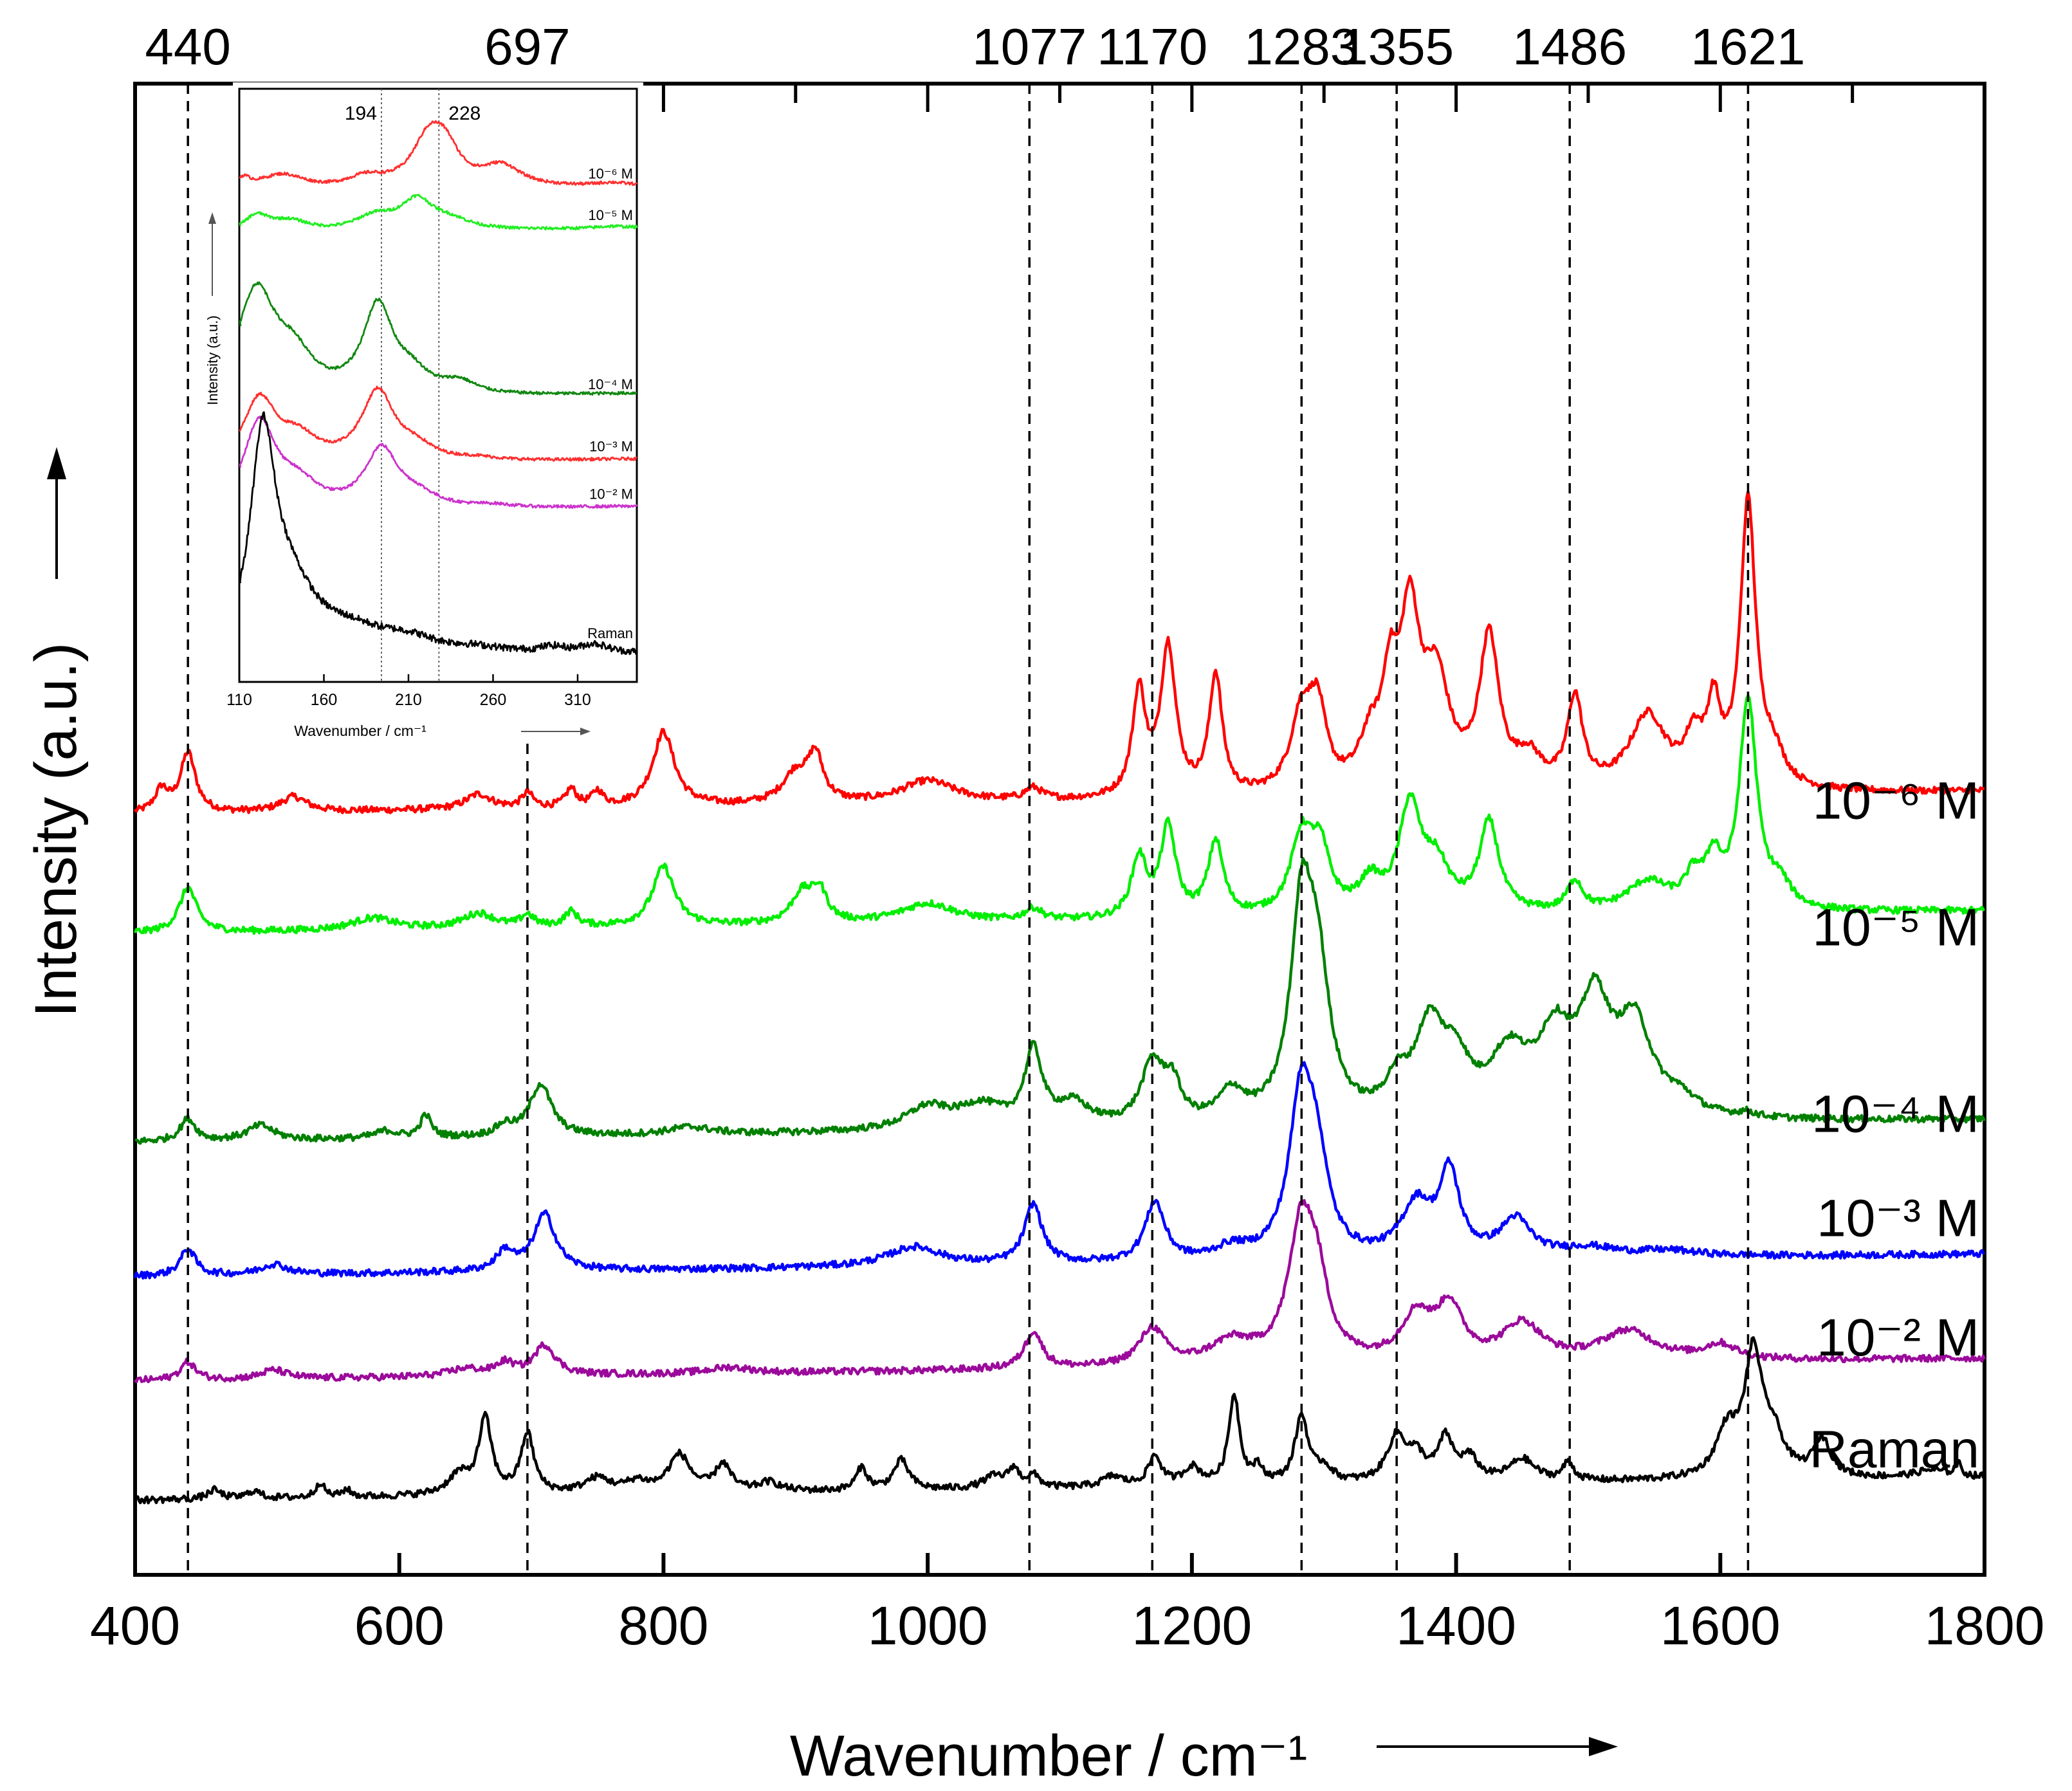  Describe the element at coordinates (610, 633) in the screenshot. I see `inset-series-label: Raman` at that location.